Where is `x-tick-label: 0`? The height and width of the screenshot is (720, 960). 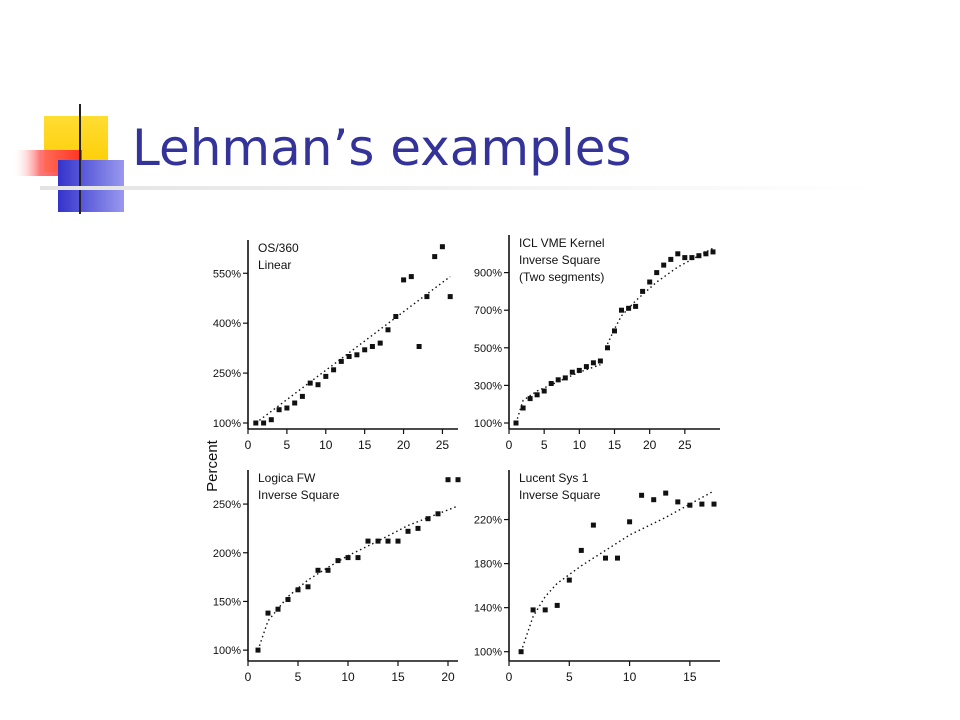
x-tick-label: 0 is located at coordinates (248, 445).